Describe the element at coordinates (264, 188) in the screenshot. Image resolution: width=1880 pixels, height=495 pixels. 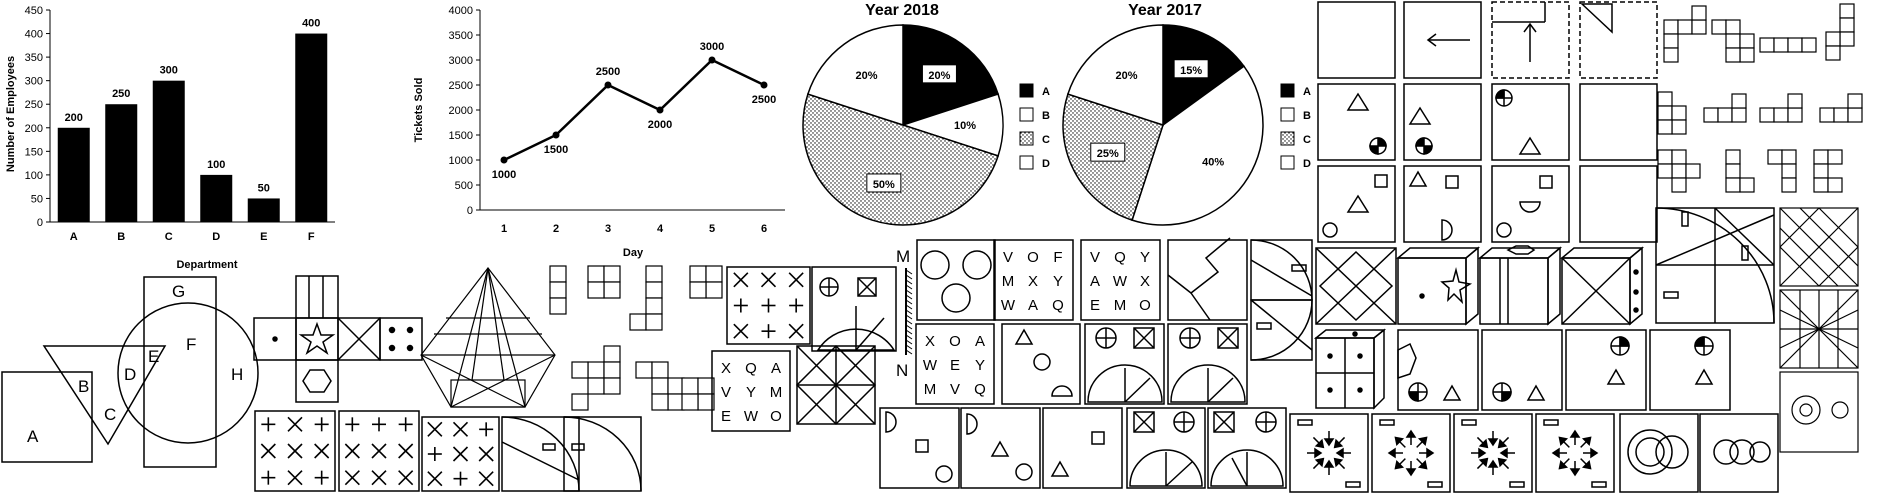
I see `bar-data-label: 50` at that location.